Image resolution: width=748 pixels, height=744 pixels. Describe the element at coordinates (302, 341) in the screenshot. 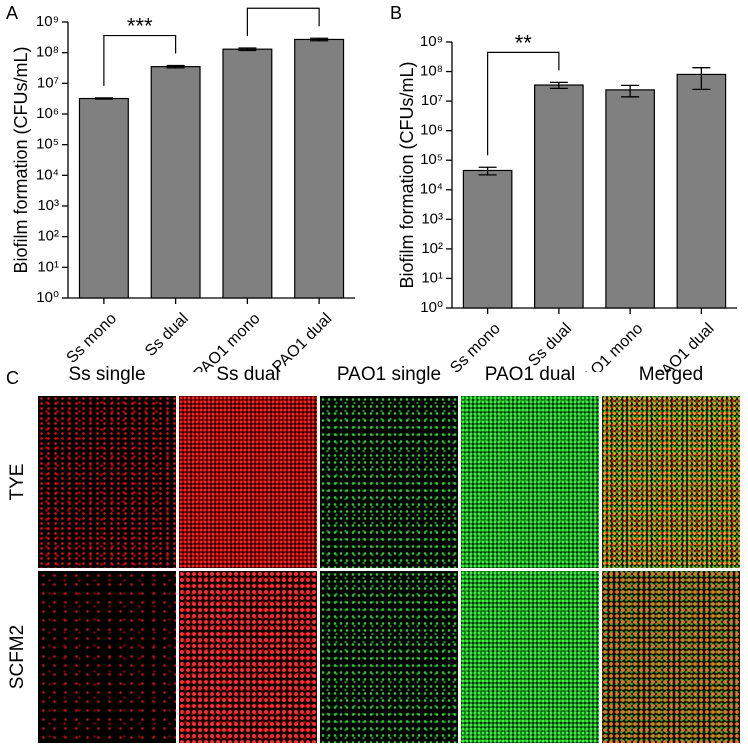

I see `x-tick-label: PAO1 dual` at that location.